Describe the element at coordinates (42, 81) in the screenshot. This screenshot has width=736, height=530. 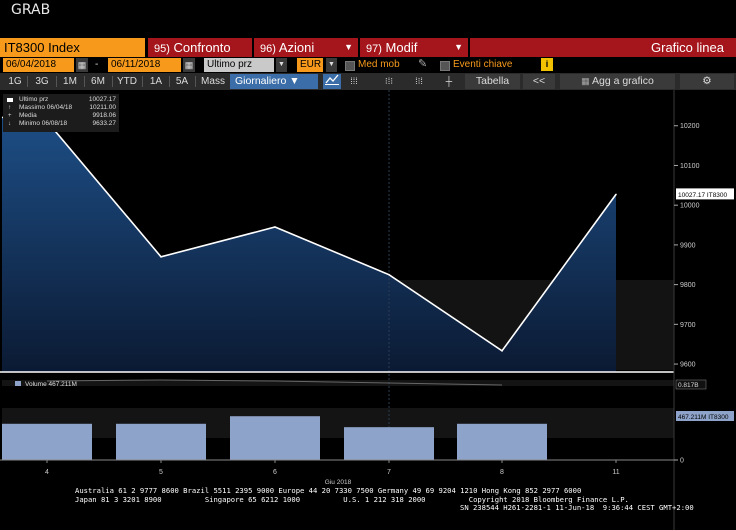
I see `period-3d-button: 3G` at that location.